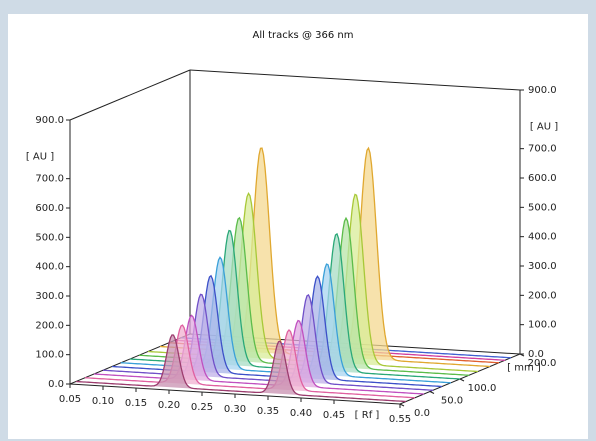  Describe the element at coordinates (524, 368) in the screenshot. I see `z-axis-label: [ mm ]` at that location.